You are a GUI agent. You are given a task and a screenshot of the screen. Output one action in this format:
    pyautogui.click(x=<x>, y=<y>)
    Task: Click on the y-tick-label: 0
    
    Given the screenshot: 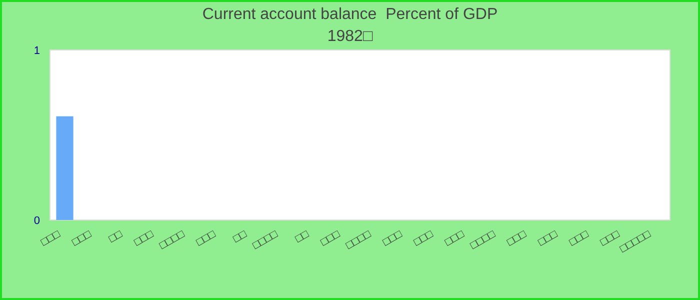 What is the action you would take?
    pyautogui.click(x=37, y=220)
    